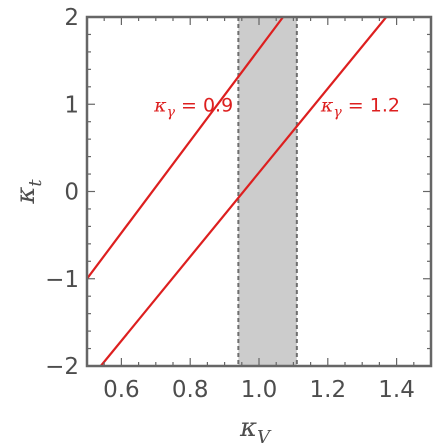  I want to click on y-axis-label: κt, so click(28, 192).